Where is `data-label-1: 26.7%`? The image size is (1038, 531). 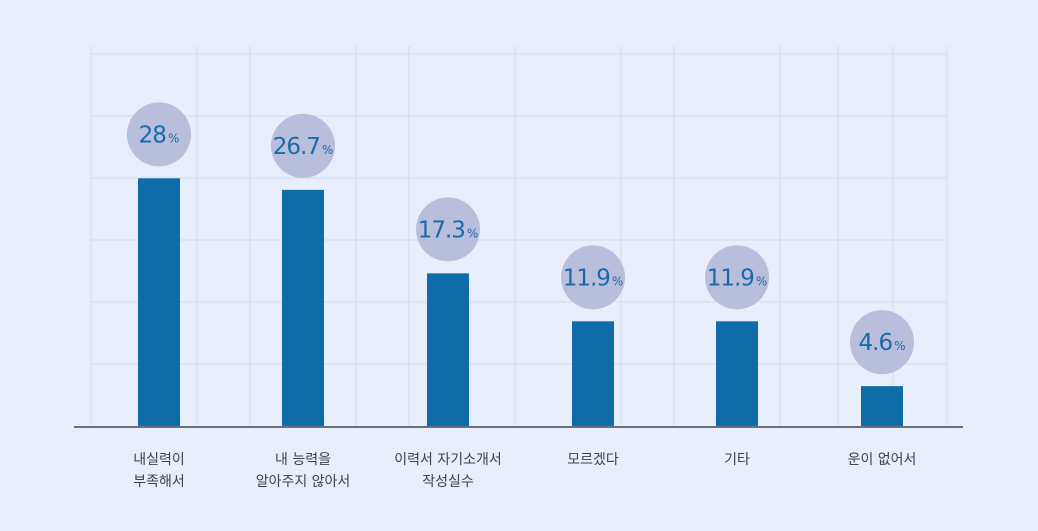 data-label-1: 26.7% is located at coordinates (303, 147).